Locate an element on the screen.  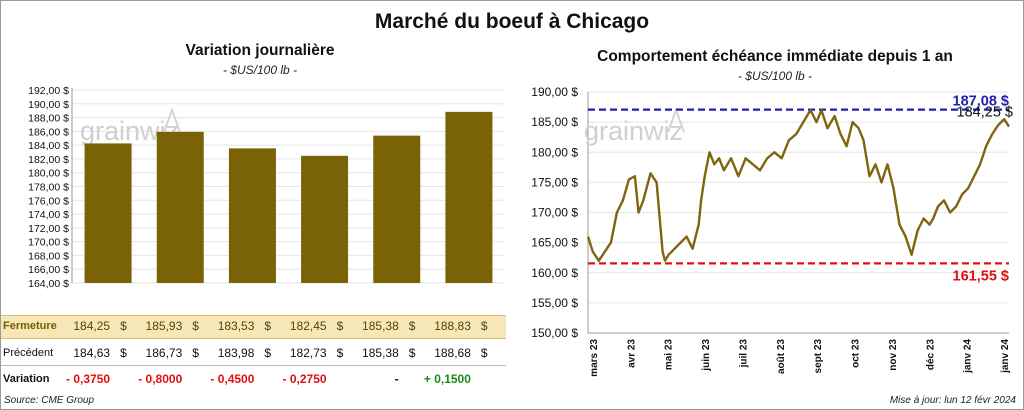
left-ytick-label: 184,00 $ is located at coordinates (48, 146).